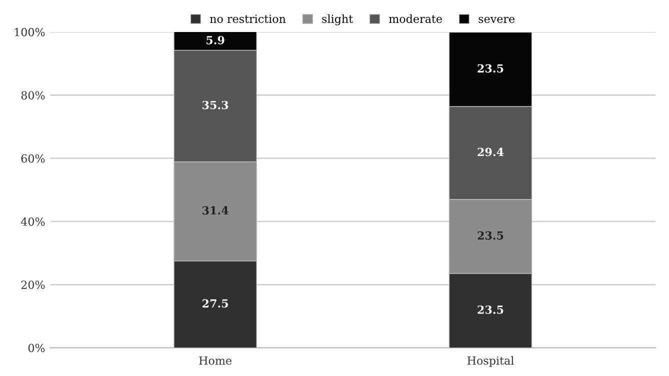 The image size is (669, 376). What do you see at coordinates (496, 19) in the screenshot?
I see `legend-label: severe` at bounding box center [496, 19].